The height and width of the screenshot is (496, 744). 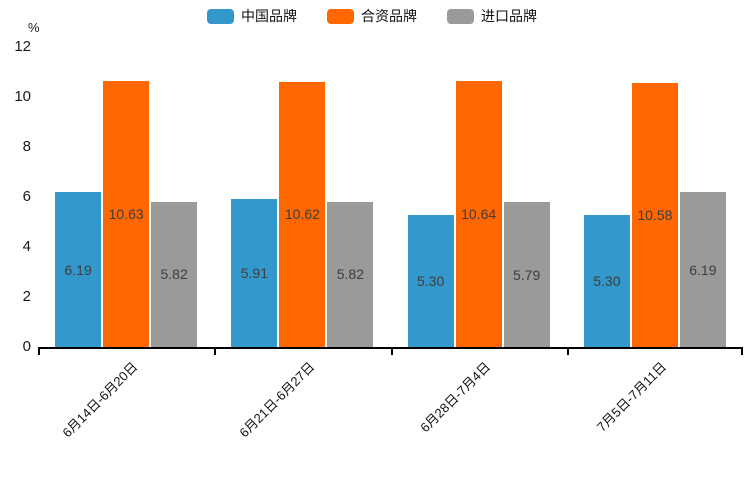 I want to click on y-tick-label: 0, so click(x=26, y=346).